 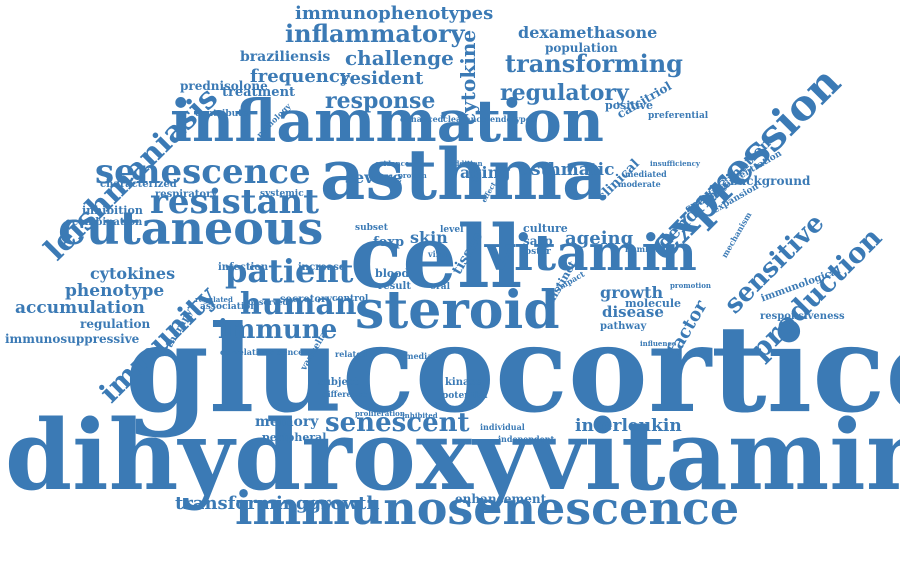 What do you see at coordinates (487, 508) in the screenshot?
I see `word: immunosenescence` at bounding box center [487, 508].